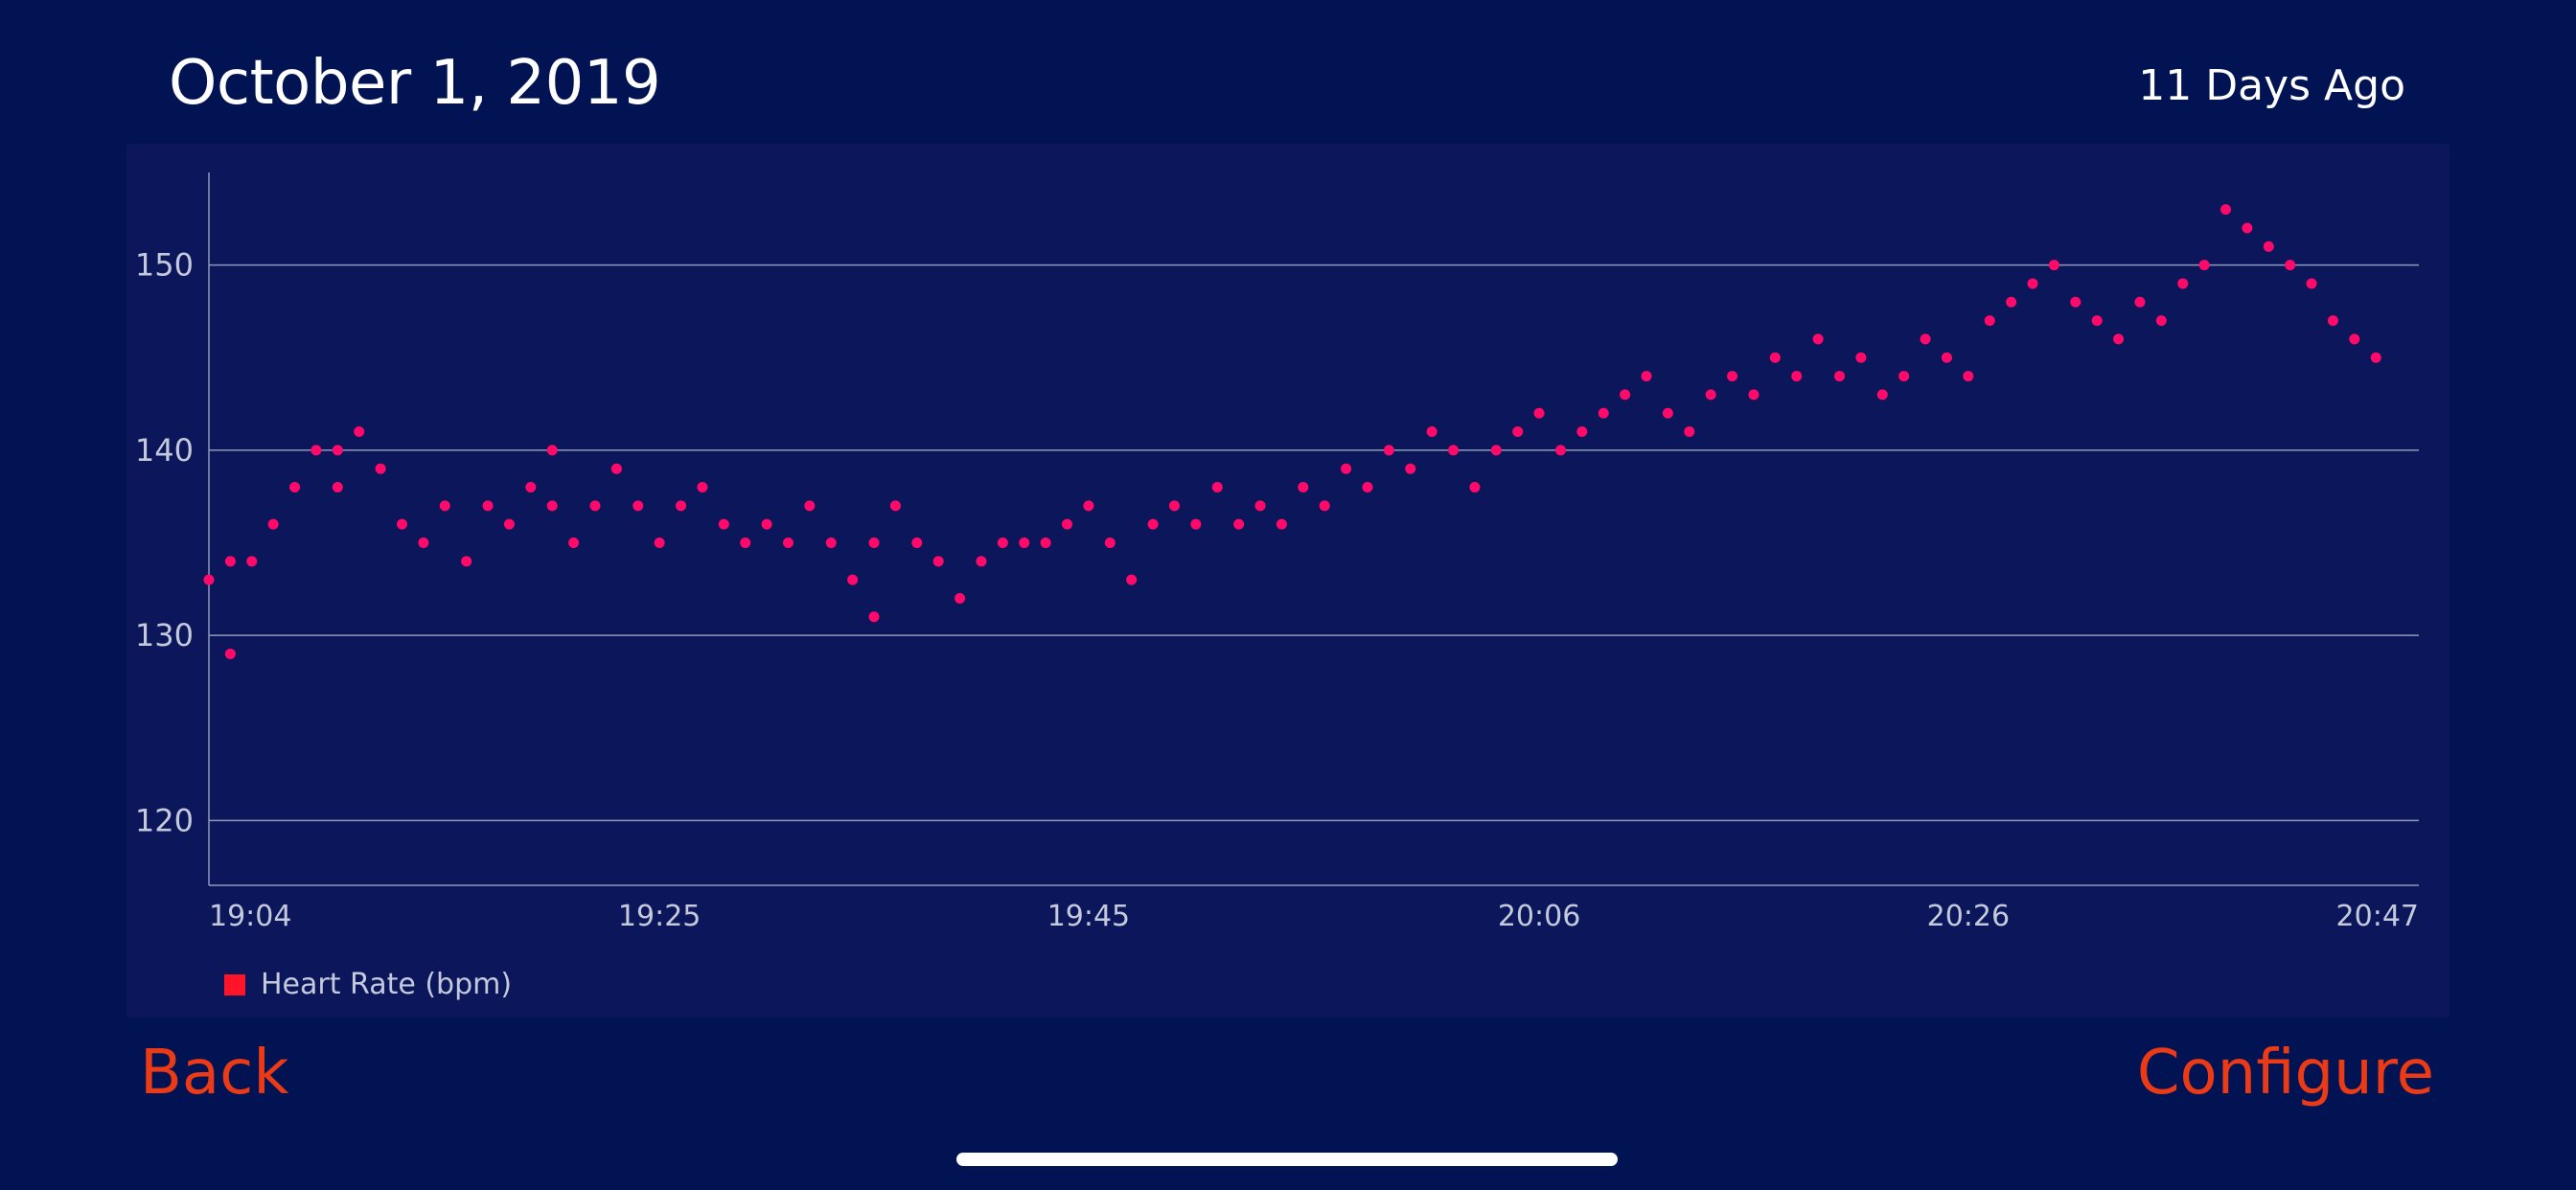  I want to click on x-tick-label: 19:04, so click(250, 917).